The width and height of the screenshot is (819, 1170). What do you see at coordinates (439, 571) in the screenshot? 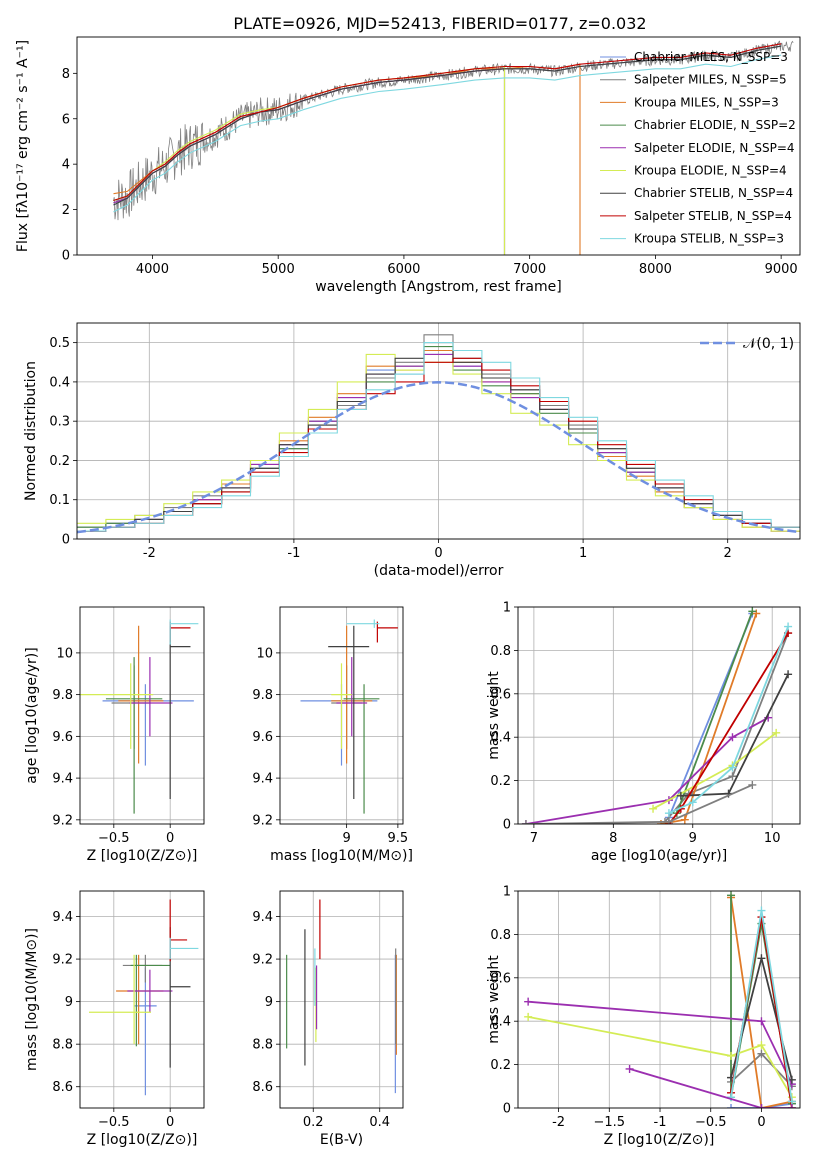
I see `x-axis-label: (data-model)/error` at bounding box center [439, 571].